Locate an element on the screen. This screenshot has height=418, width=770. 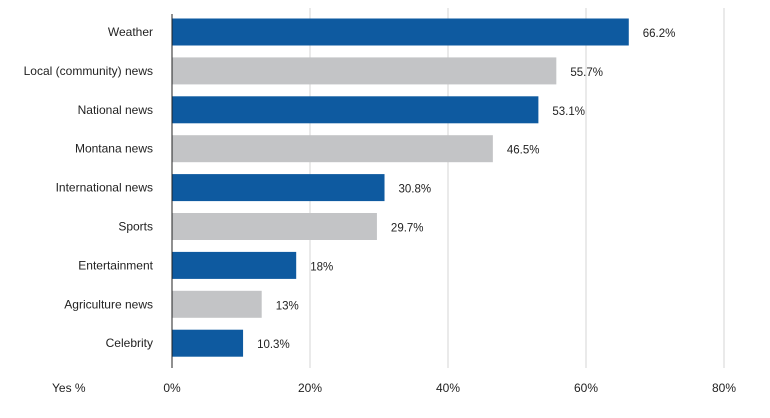
value-label-6: 18% is located at coordinates (321, 267).